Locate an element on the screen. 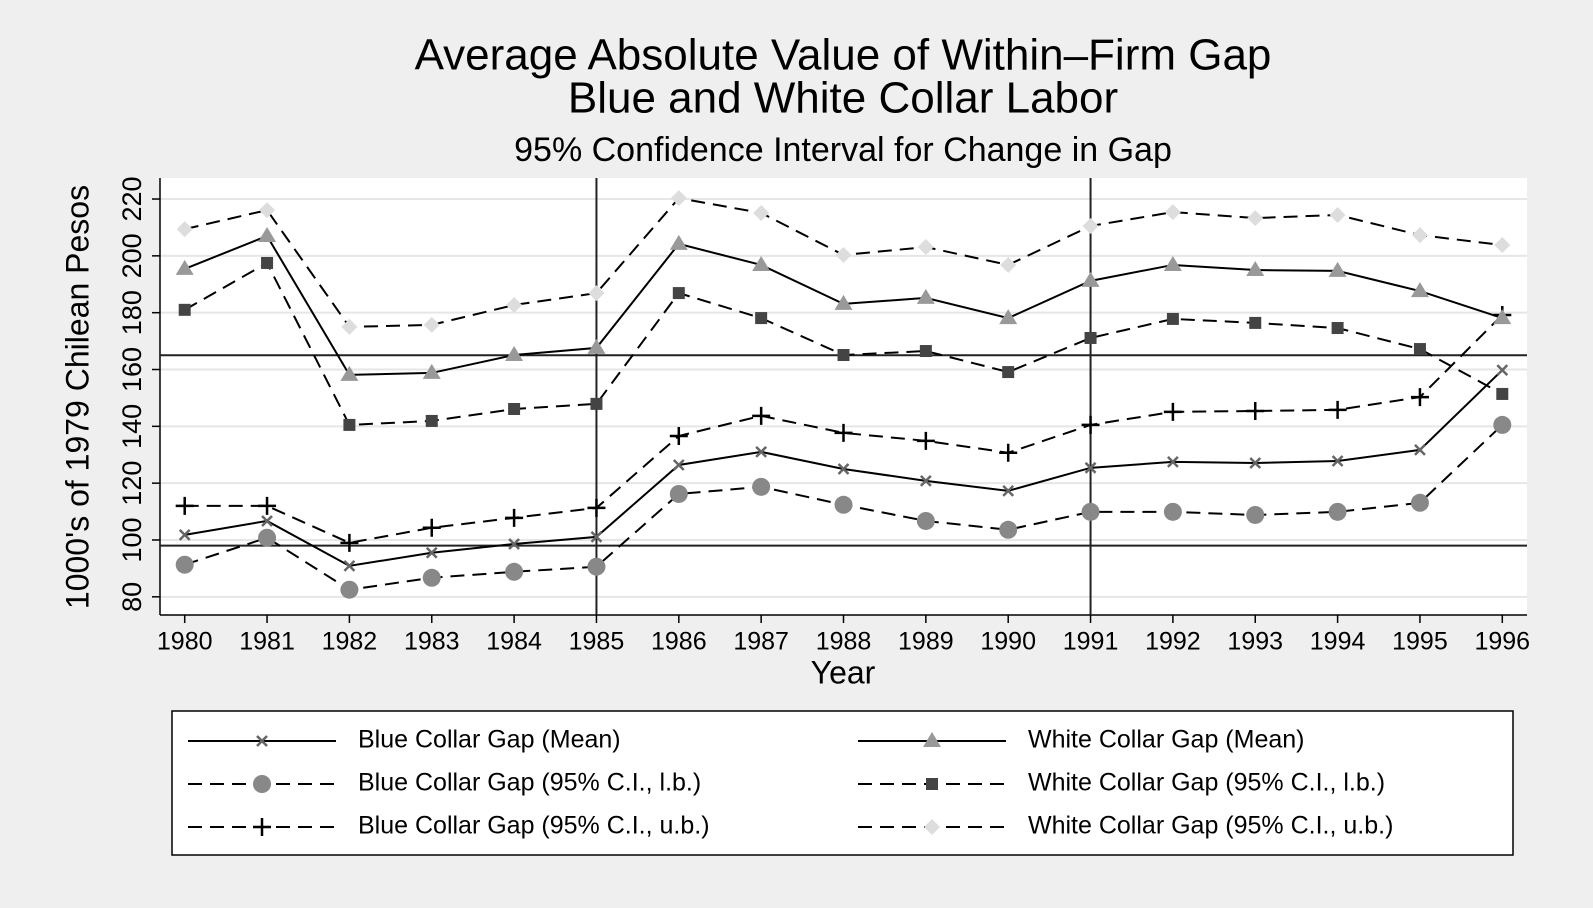 Image resolution: width=1593 pixels, height=908 pixels. x-tick-label: 1982 is located at coordinates (350, 642).